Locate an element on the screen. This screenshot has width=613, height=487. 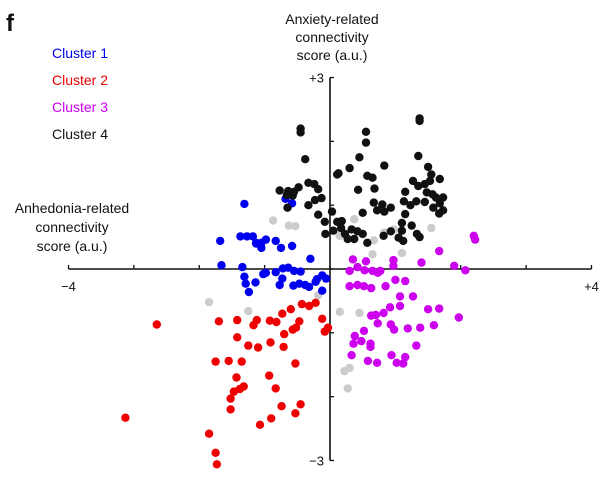
legend-item-cluster-4: Cluster 4 is located at coordinates (80, 134).